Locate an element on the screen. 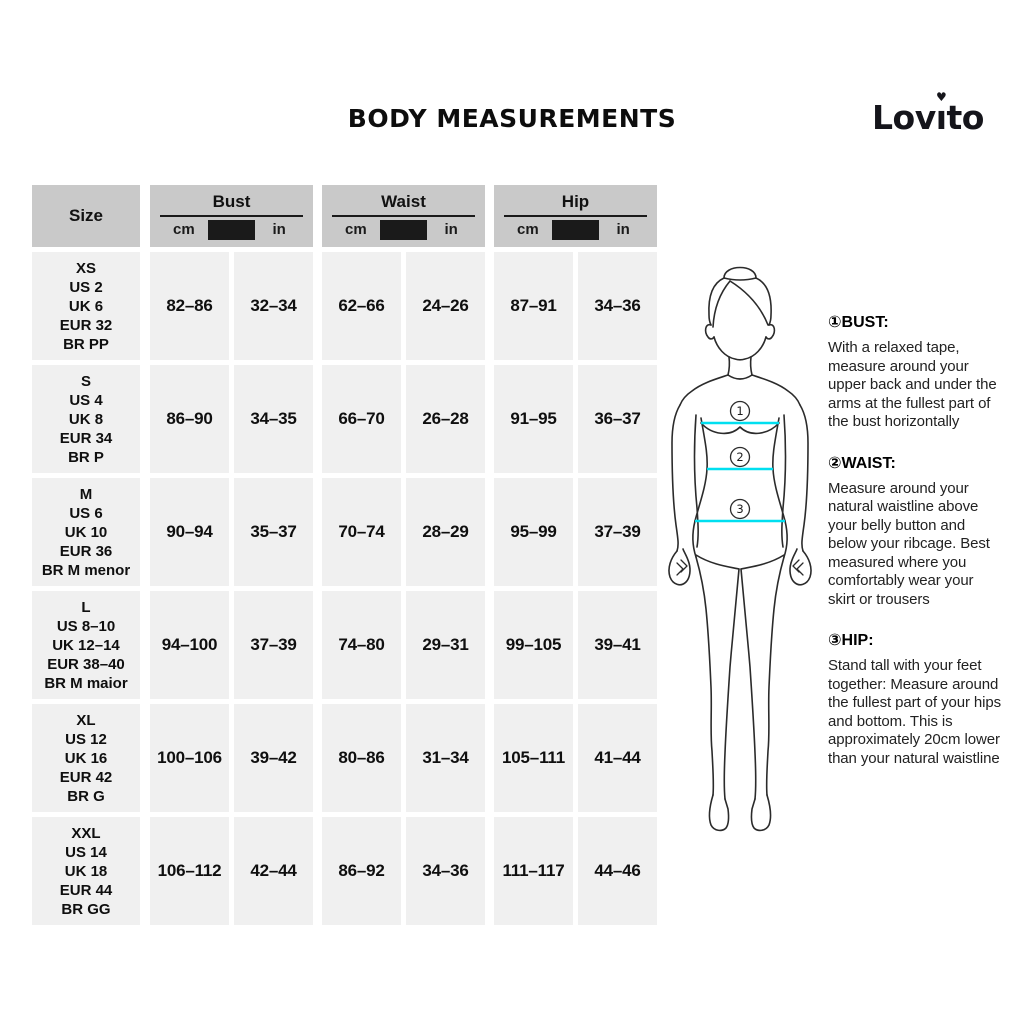  brand-logo: Lov ♥ ıto is located at coordinates (928, 114).